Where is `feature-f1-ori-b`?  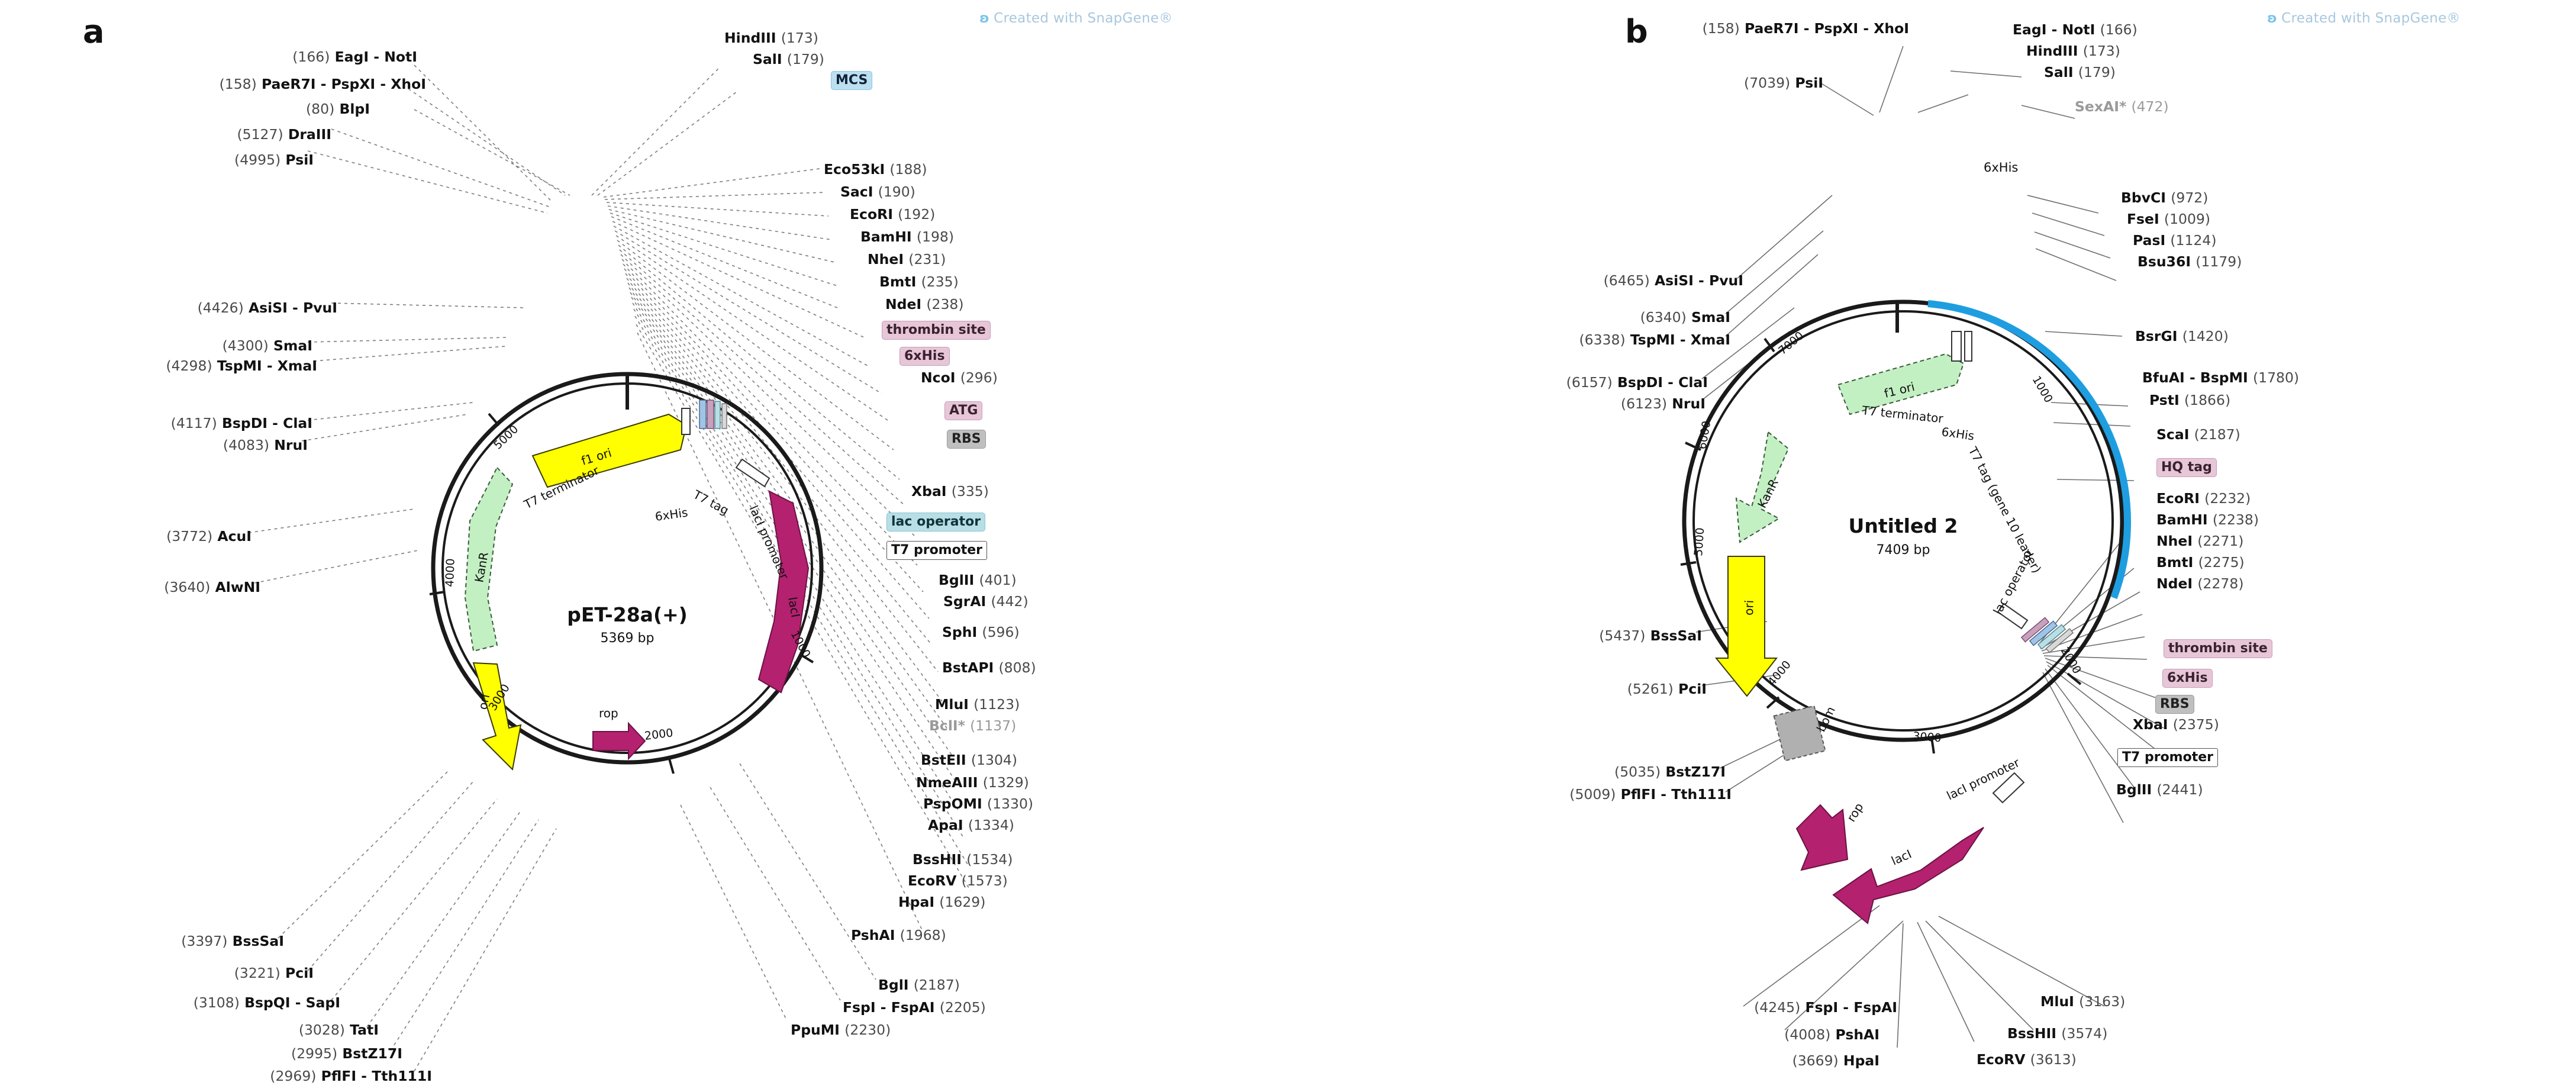
feature-f1-ori-b is located at coordinates (1901, 384).